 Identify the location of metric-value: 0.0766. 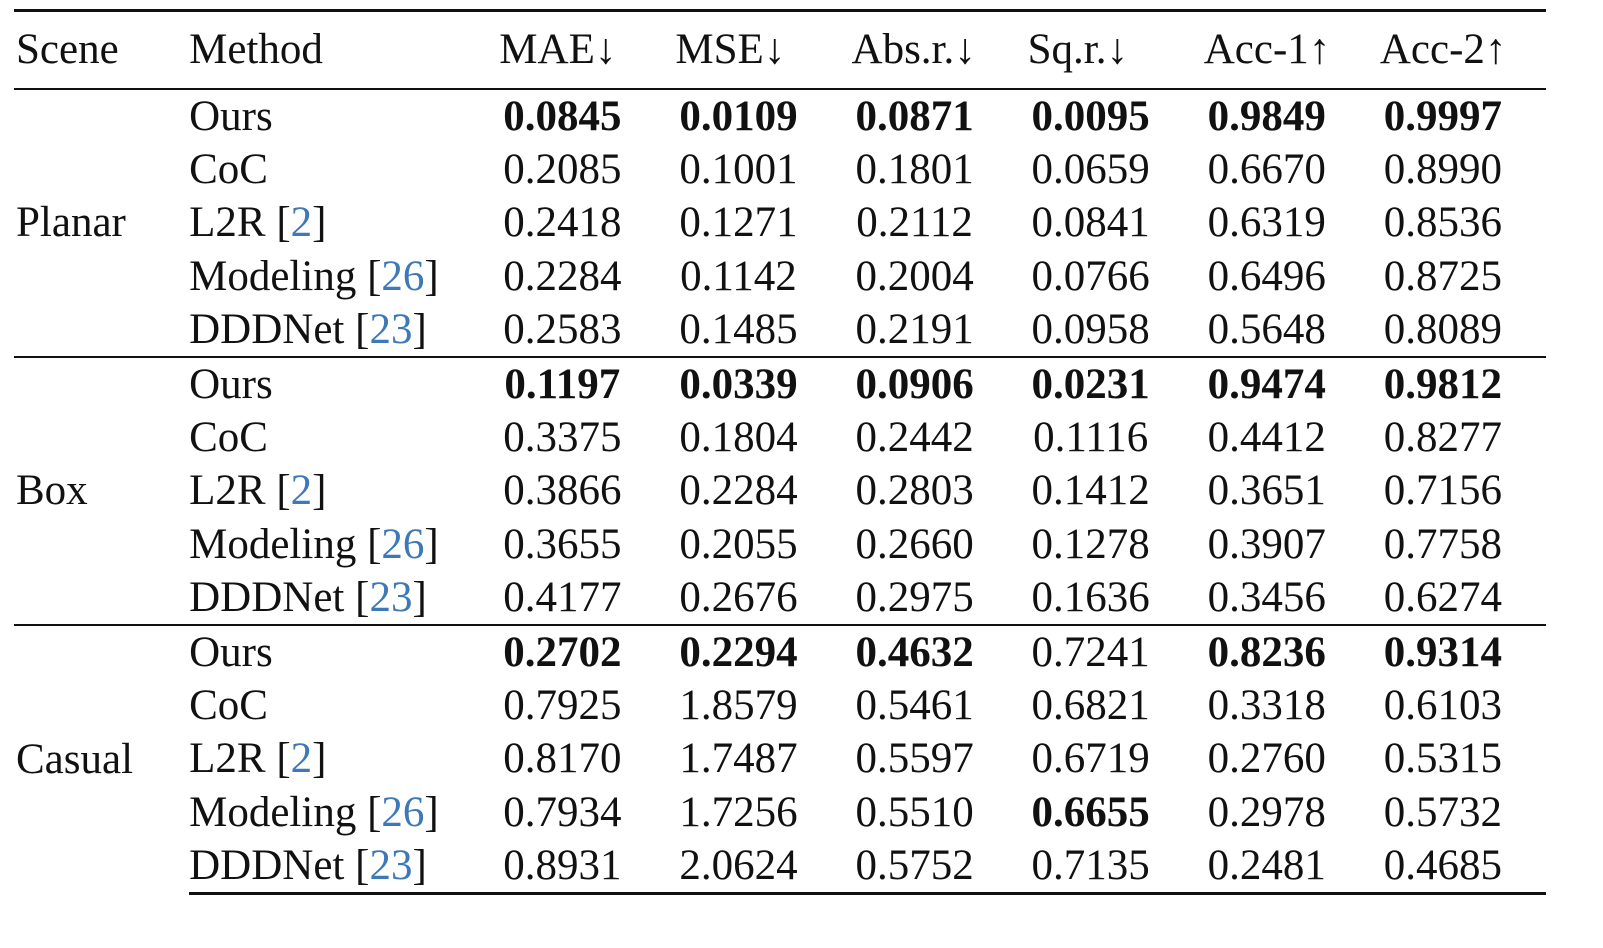
(1090, 276).